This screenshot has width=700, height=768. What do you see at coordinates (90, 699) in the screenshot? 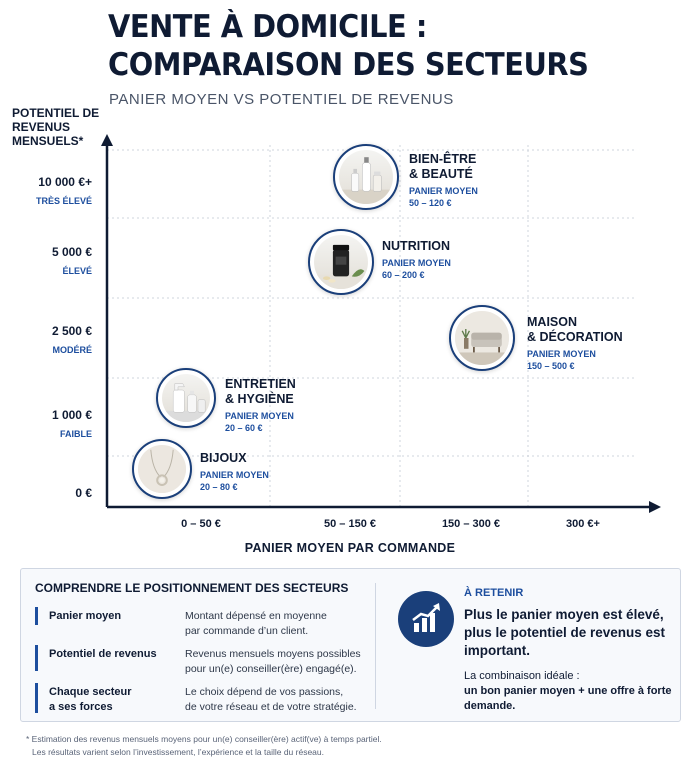
I see `definition-term: Chaque secteur a ses forces` at bounding box center [90, 699].